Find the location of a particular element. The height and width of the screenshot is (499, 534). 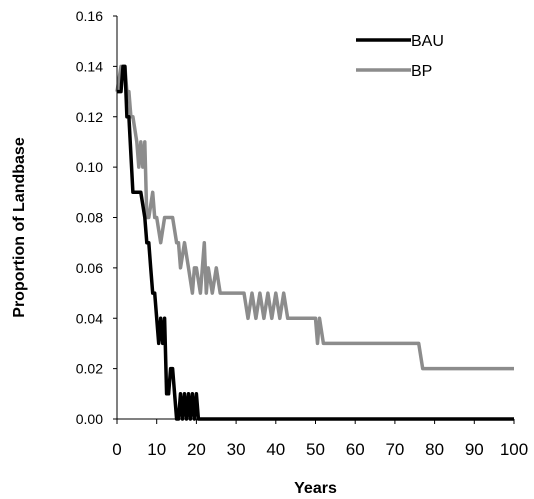

x-tick-label: 40 is located at coordinates (275, 449).